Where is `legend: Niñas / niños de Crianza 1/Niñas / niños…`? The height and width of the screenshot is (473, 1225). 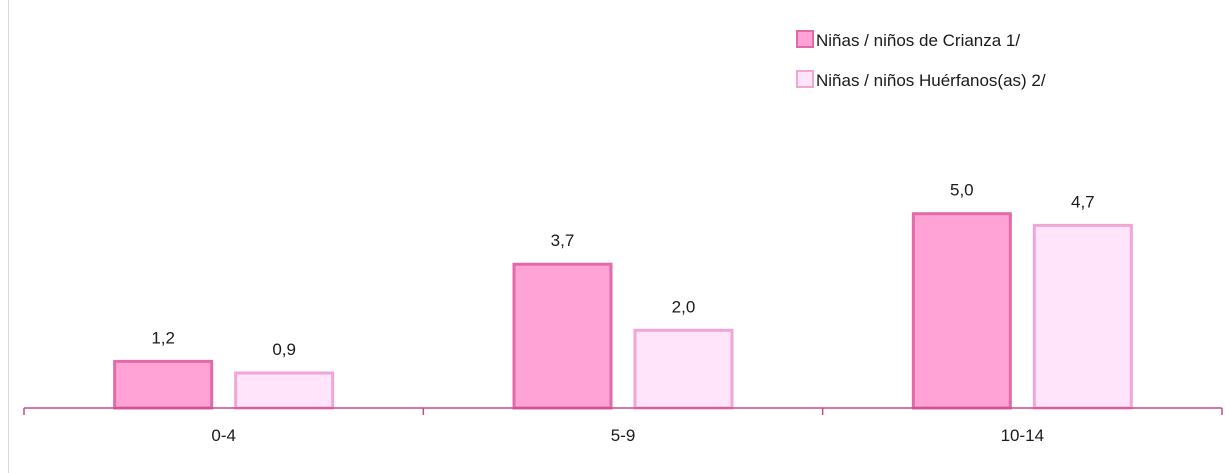
legend: Niñas / niños de Crianza 1/Niñas / niños… is located at coordinates (921, 60).